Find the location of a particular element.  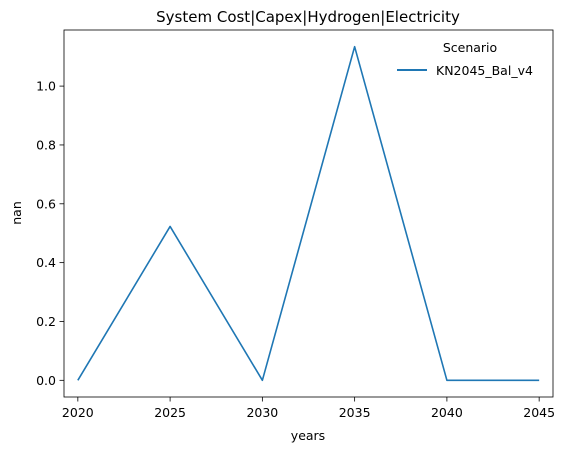

x-tick-label: 2040 is located at coordinates (447, 412).